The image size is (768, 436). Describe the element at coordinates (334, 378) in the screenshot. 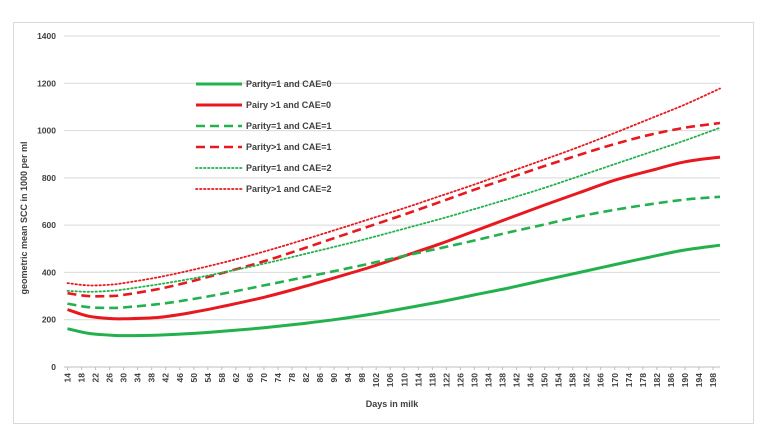

I see `x-tick-label: 90` at that location.